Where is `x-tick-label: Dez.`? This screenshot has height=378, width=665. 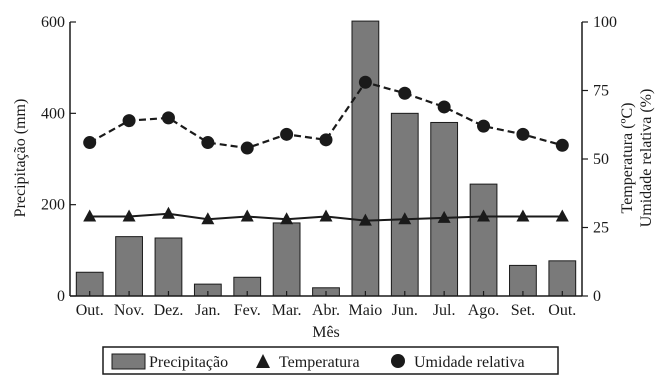 x-tick-label: Dez. is located at coordinates (169, 310).